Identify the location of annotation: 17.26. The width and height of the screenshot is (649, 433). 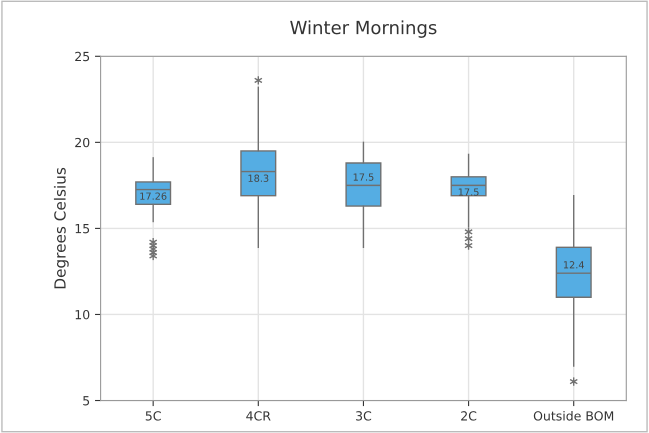
(153, 196).